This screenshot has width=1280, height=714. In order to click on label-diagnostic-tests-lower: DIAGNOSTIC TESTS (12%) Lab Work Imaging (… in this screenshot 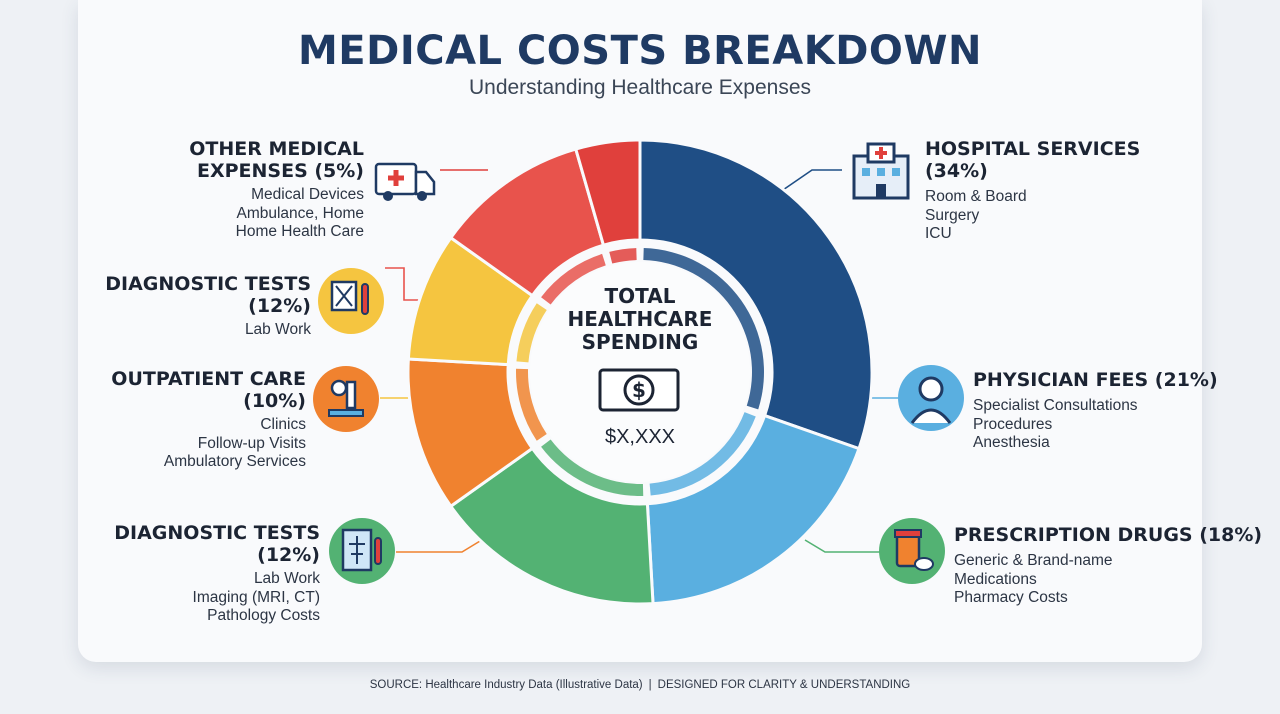, I will do `click(217, 574)`.